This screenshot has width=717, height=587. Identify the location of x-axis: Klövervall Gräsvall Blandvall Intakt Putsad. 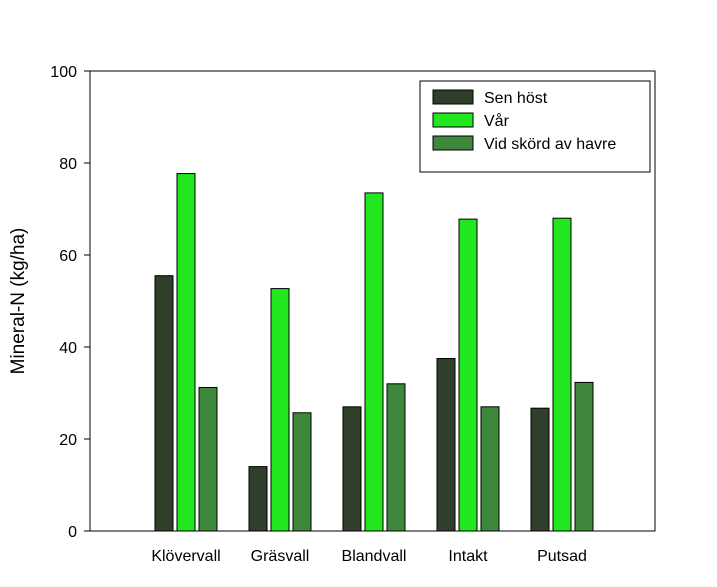
(369, 556).